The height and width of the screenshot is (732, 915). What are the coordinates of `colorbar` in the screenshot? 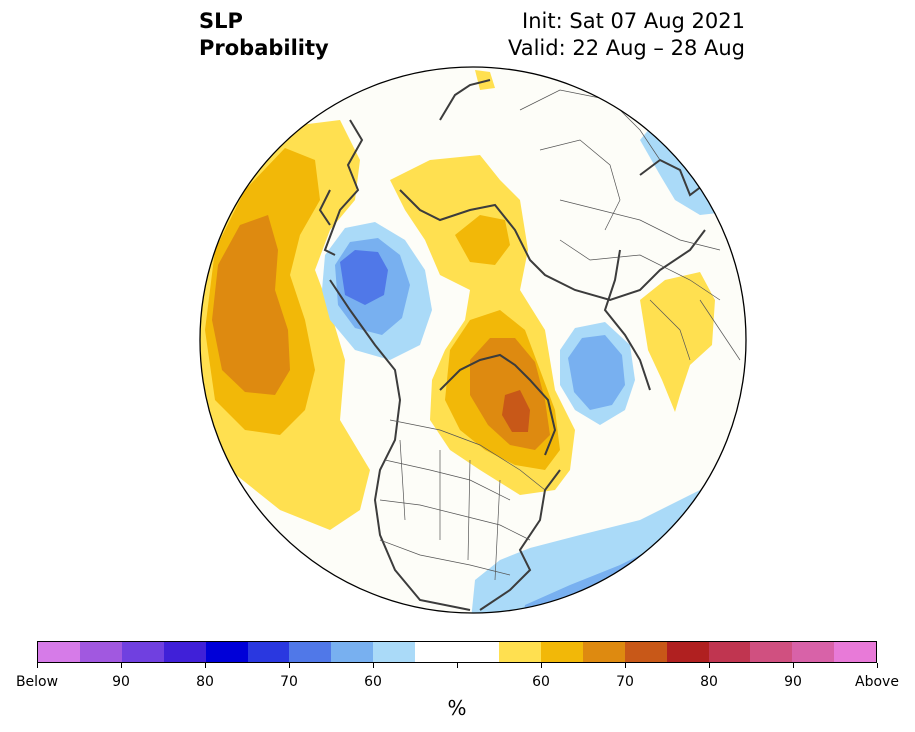 It's located at (457, 652).